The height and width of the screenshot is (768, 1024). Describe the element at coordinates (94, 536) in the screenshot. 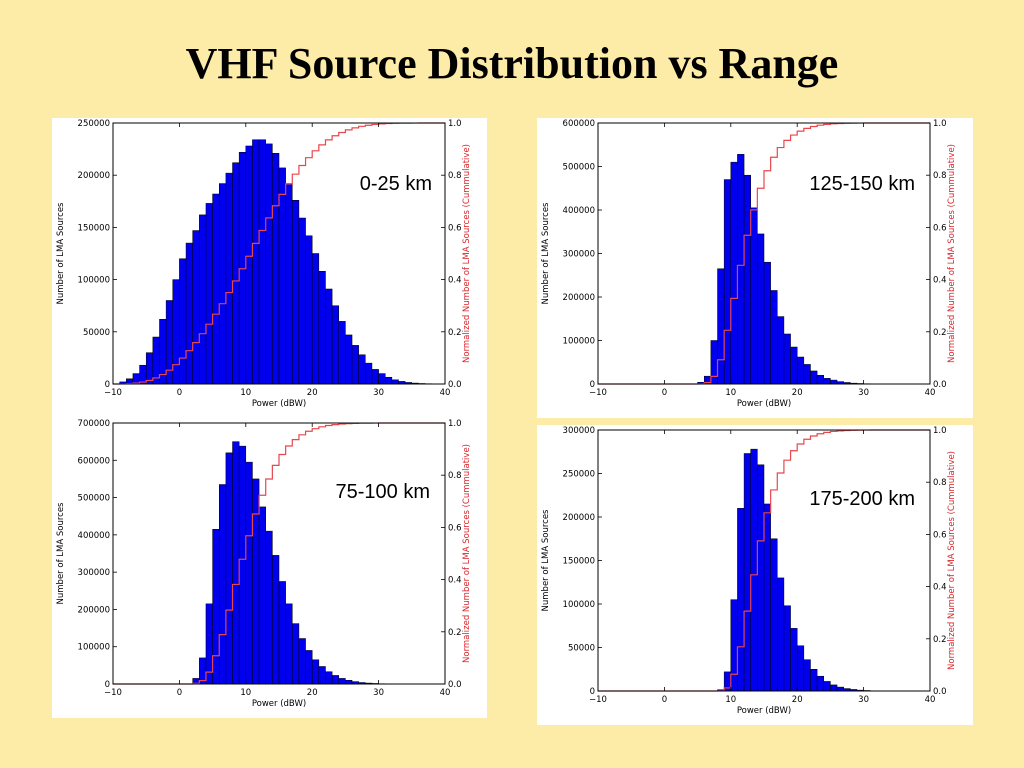

I see `y-tick-label: 400000` at that location.